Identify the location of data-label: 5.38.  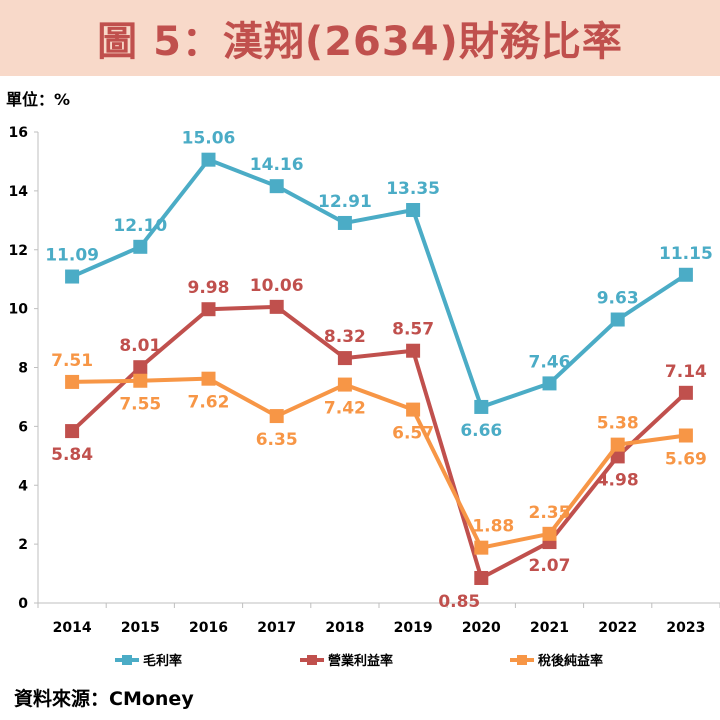
(618, 424).